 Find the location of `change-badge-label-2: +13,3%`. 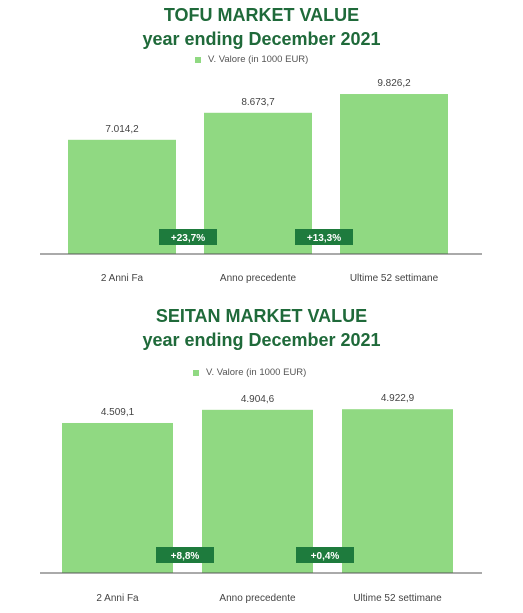

change-badge-label-2: +13,3% is located at coordinates (324, 238).